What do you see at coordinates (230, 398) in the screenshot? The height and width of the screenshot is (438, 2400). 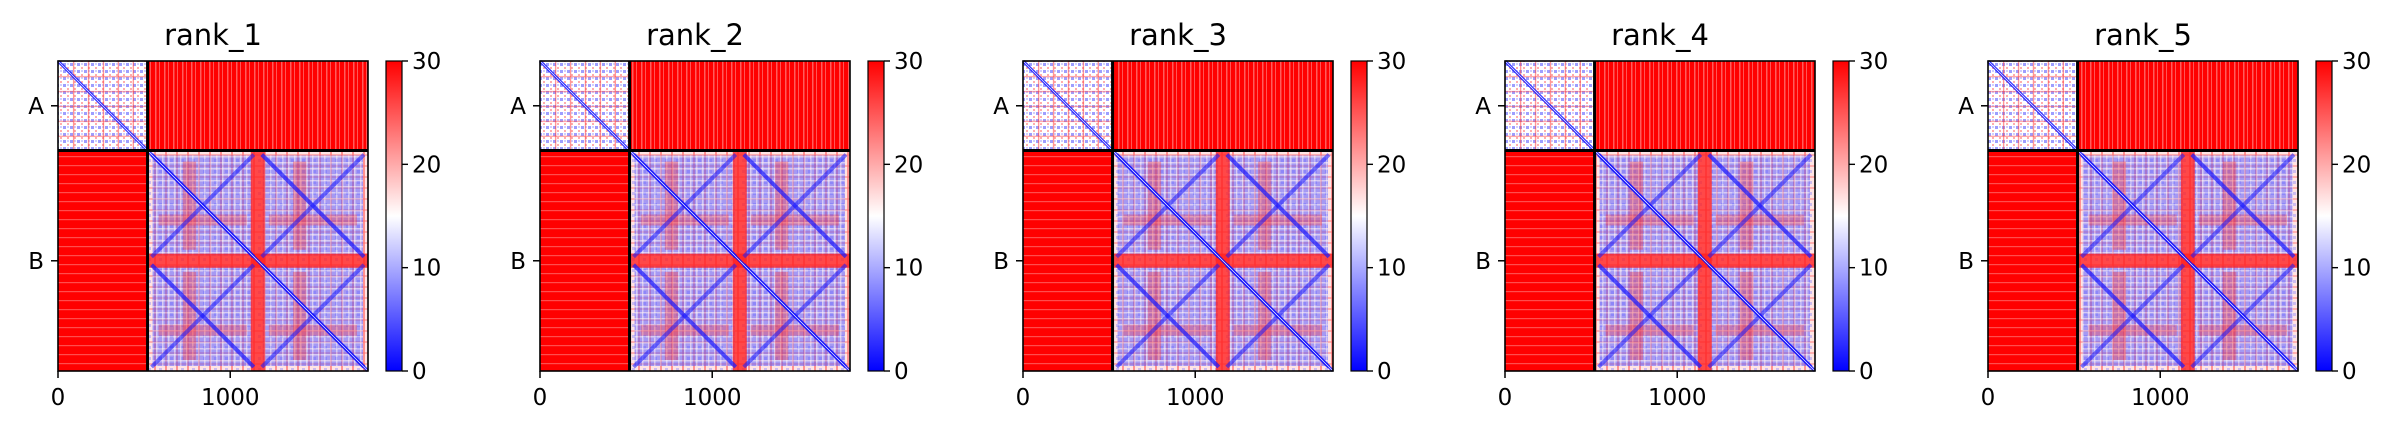 I see `x-tick-label: 1000` at bounding box center [230, 398].